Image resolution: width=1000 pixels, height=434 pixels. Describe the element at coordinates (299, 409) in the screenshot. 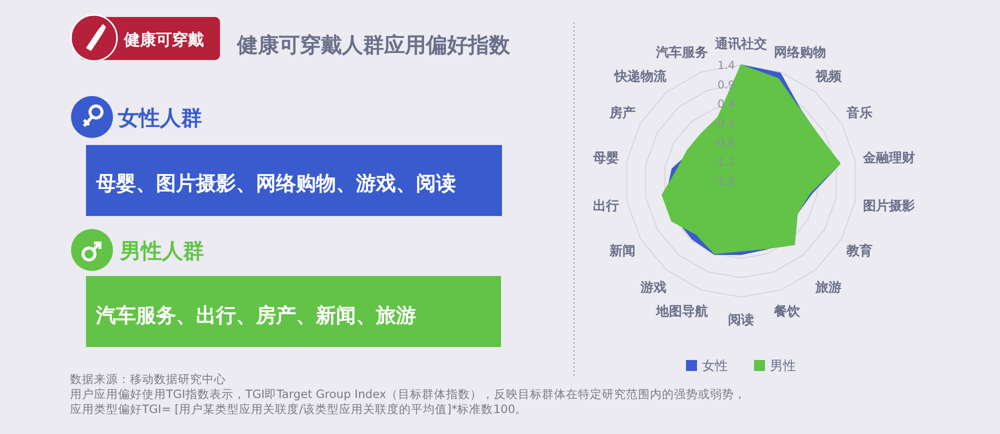

I see `text: 应用类型偏好TGI= [用户某类型应用关联度/该类型应用关联度的平均值]*标准数100。` at that location.